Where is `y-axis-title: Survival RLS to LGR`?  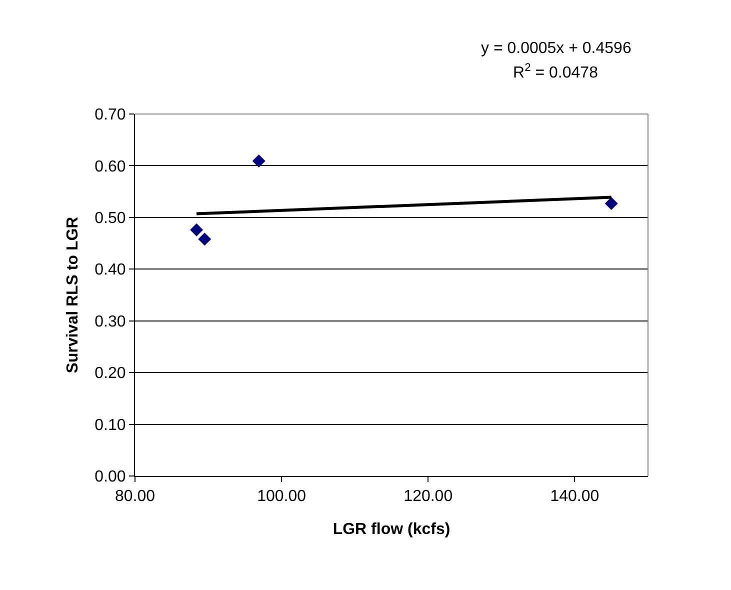 y-axis-title: Survival RLS to LGR is located at coordinates (73, 295).